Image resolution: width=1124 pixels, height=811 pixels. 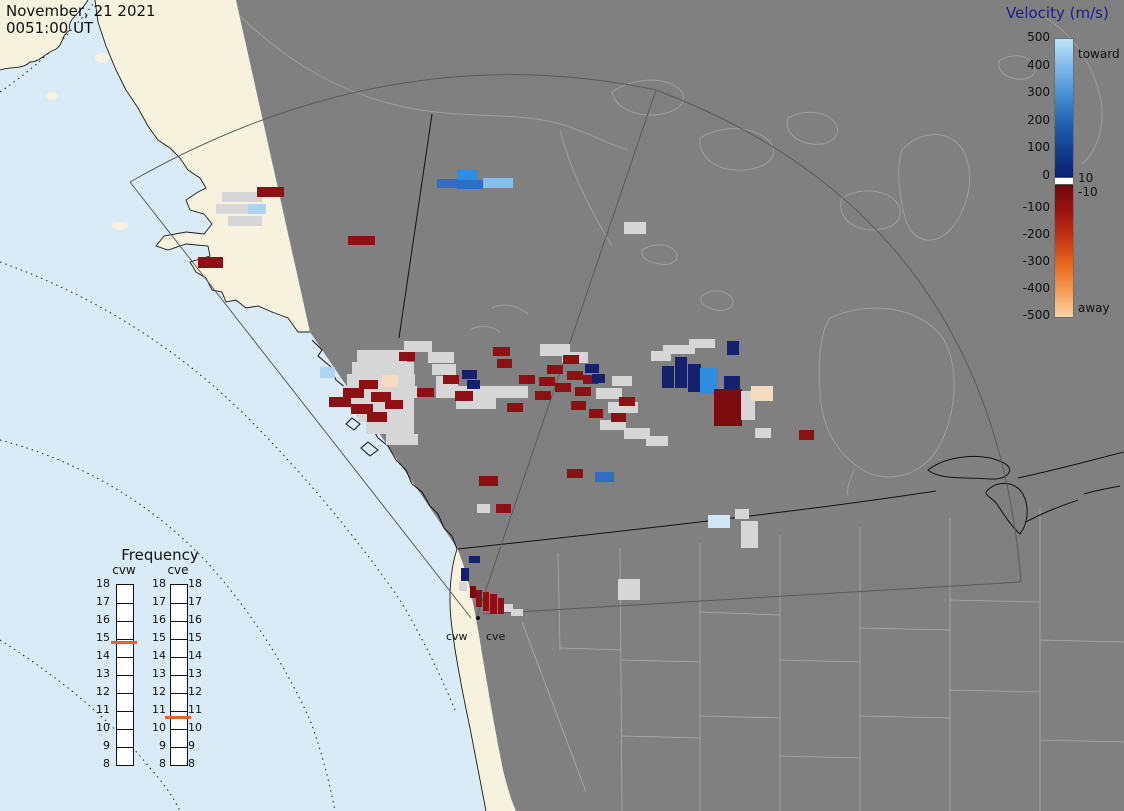 What do you see at coordinates (1086, 178) in the screenshot?
I see `inner-threshold-pos-label: 10` at bounding box center [1086, 178].